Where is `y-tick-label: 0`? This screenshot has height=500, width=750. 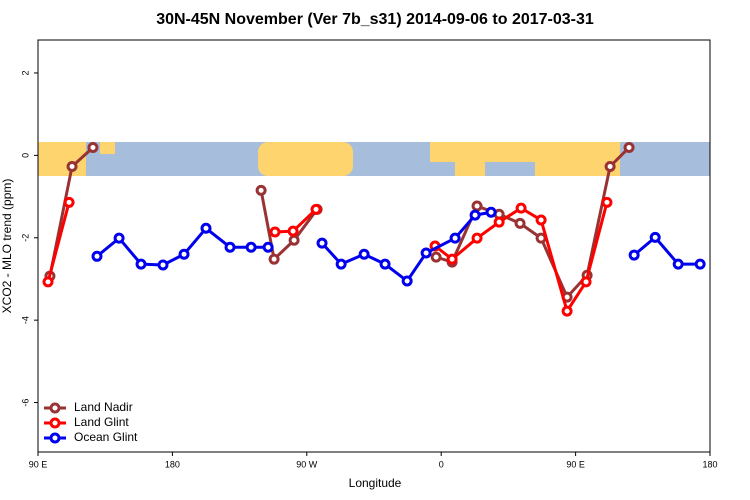 y-tick-label: 0 is located at coordinates (25, 155).